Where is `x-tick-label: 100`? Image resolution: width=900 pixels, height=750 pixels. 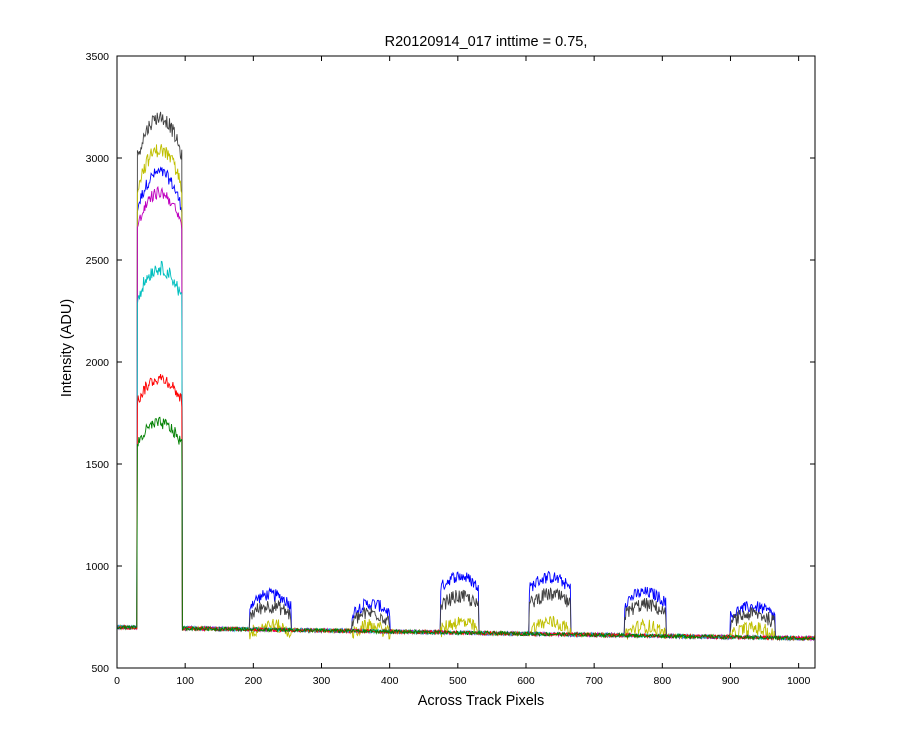 x-tick-label: 100 is located at coordinates (185, 681).